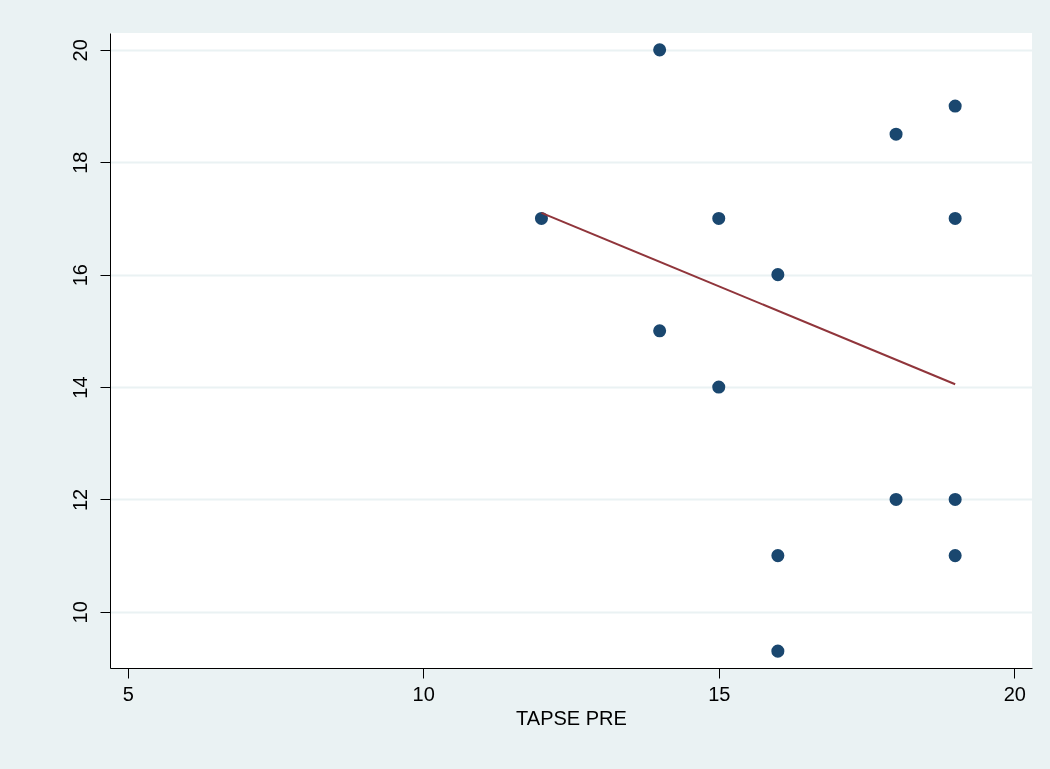 Image resolution: width=1050 pixels, height=769 pixels. What do you see at coordinates (79, 162) in the screenshot?
I see `y-tick-label: 18` at bounding box center [79, 162].